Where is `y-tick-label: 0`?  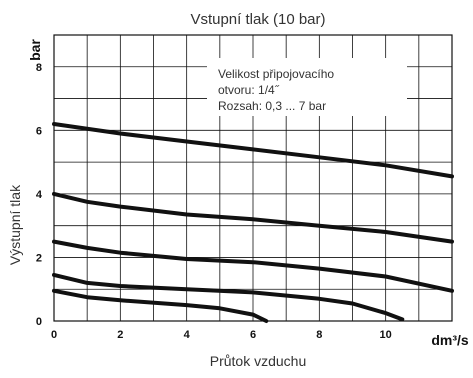
y-tick-label: 0 is located at coordinates (39, 322).